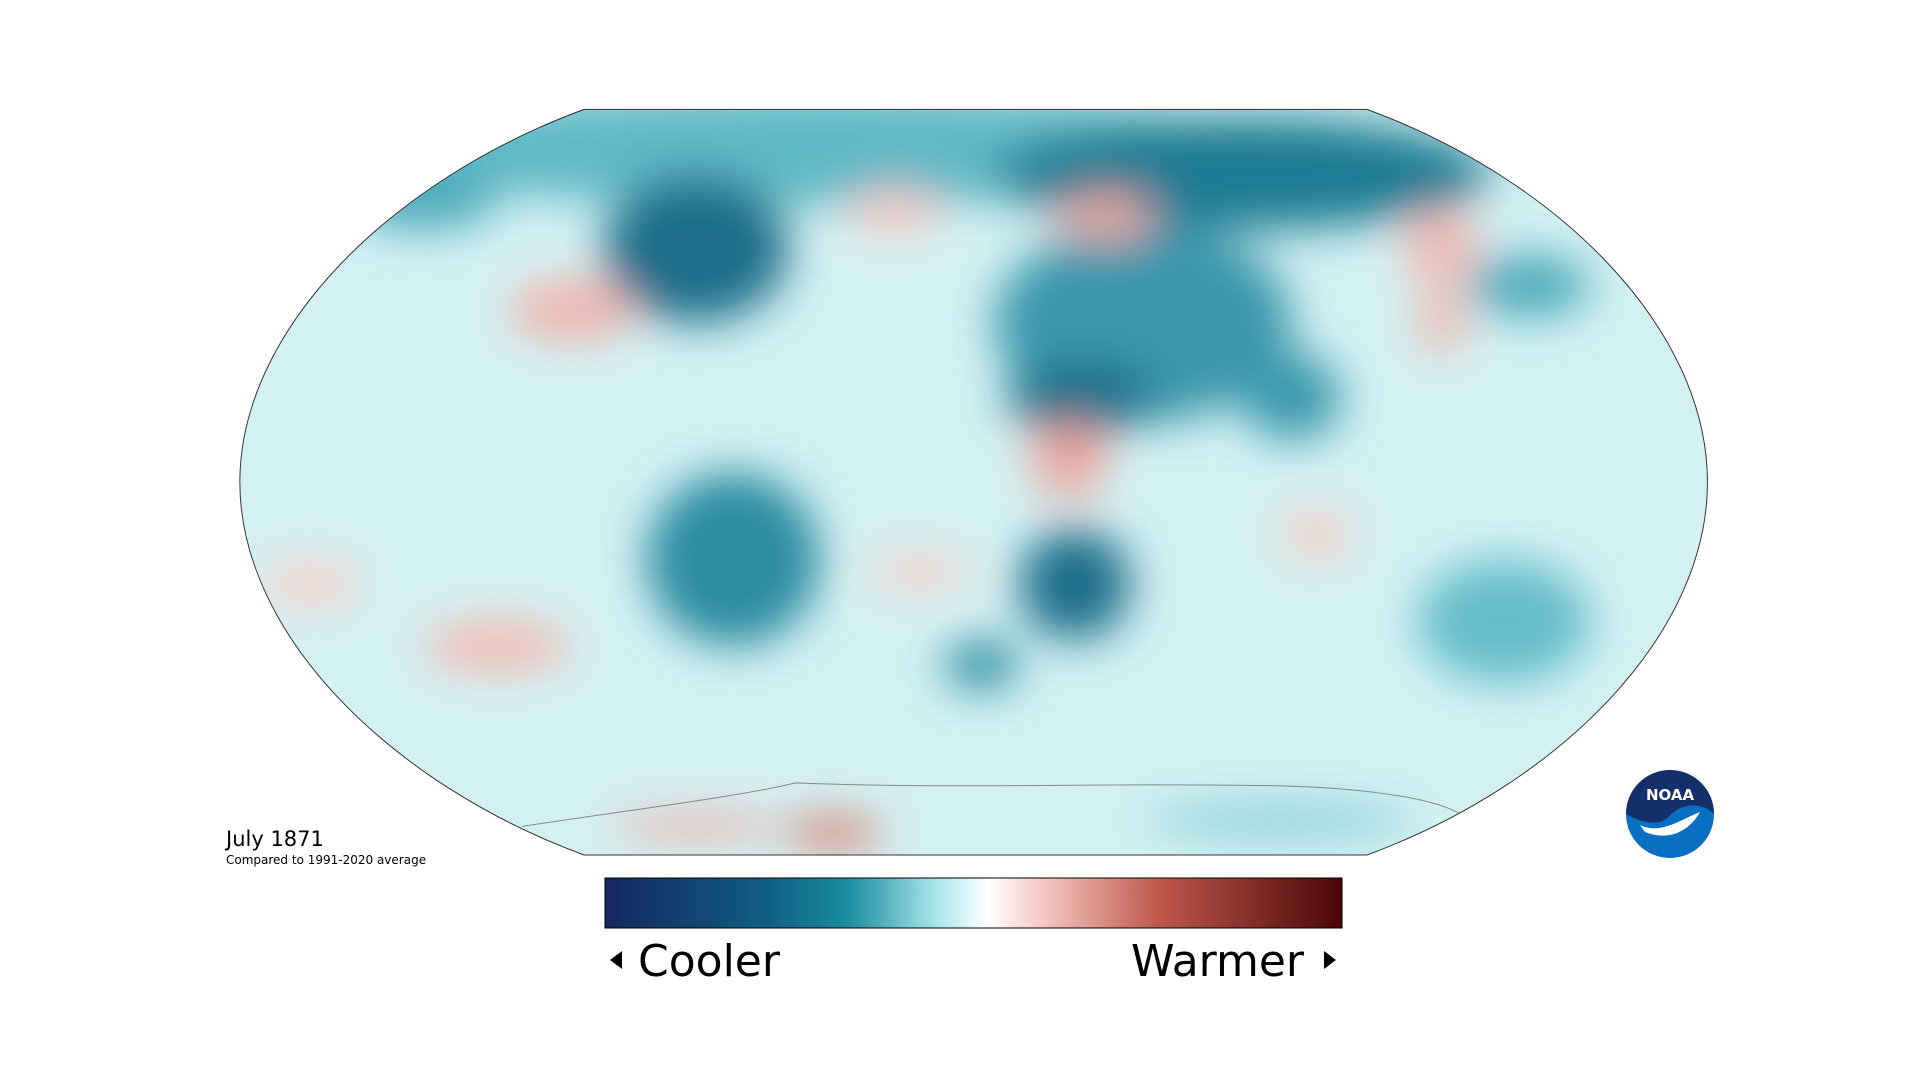  What do you see at coordinates (973, 903) in the screenshot?
I see `color-bar` at bounding box center [973, 903].